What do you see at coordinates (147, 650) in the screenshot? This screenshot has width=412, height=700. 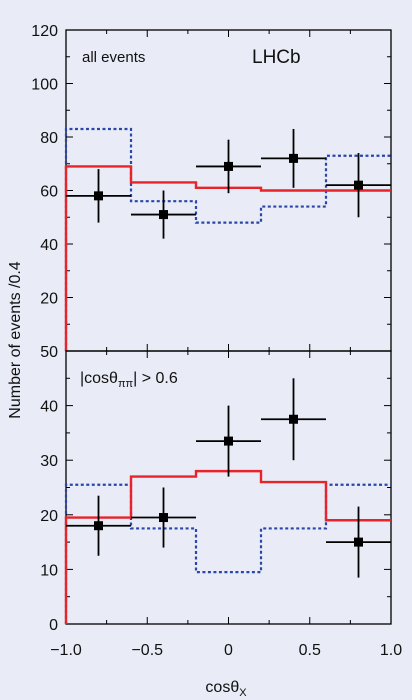 I see `x-tick-label: −0.5` at bounding box center [147, 650].